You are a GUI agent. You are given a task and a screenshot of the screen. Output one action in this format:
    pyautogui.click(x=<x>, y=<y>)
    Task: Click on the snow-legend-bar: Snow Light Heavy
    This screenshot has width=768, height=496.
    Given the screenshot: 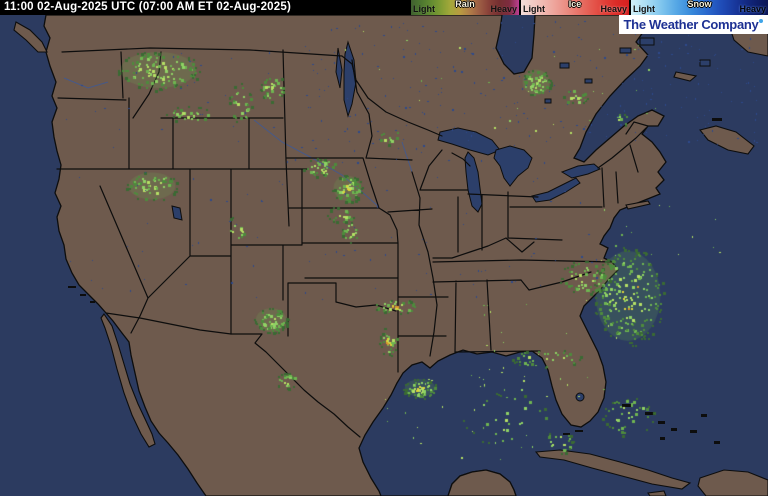 What is the action you would take?
    pyautogui.click(x=699, y=7)
    